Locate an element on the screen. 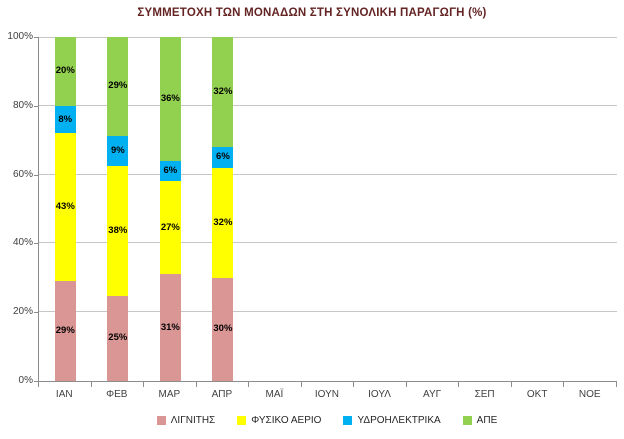 The height and width of the screenshot is (439, 624). bar-segment-label: 31% is located at coordinates (170, 327).